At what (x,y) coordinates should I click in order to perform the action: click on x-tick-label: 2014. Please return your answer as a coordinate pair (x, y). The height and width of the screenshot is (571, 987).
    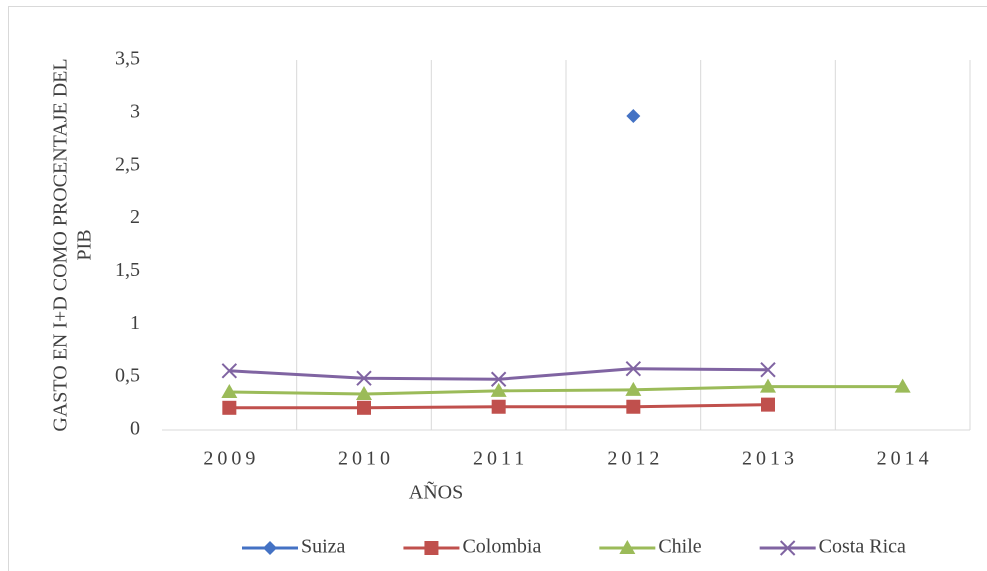
    Looking at the image, I should click on (905, 459).